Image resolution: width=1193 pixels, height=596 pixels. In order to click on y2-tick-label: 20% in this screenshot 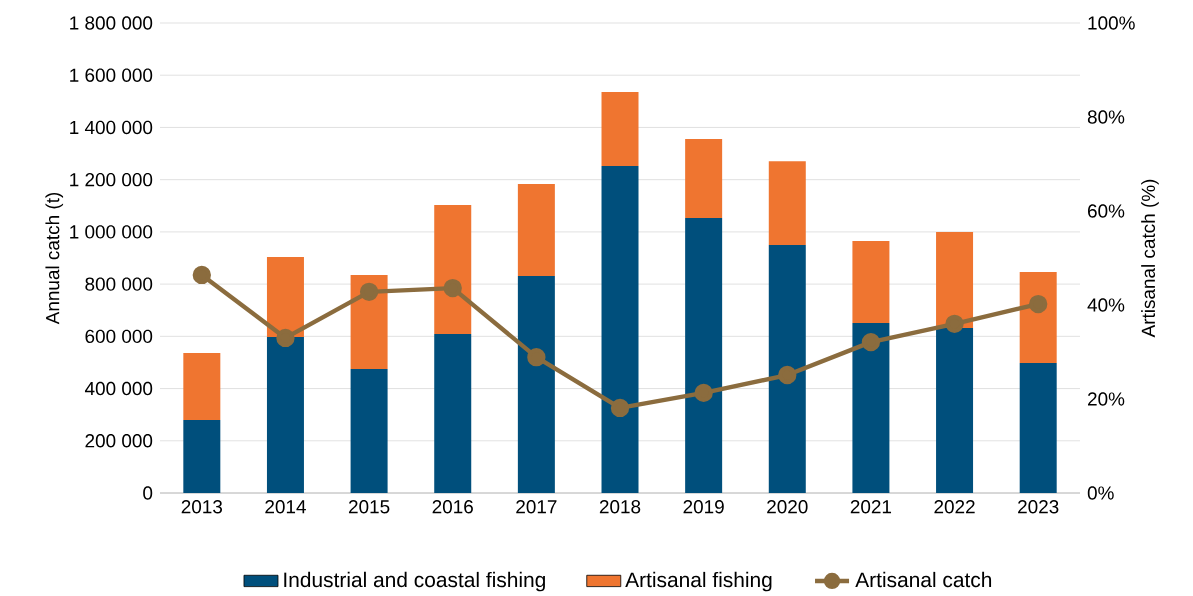, I will do `click(1106, 399)`.